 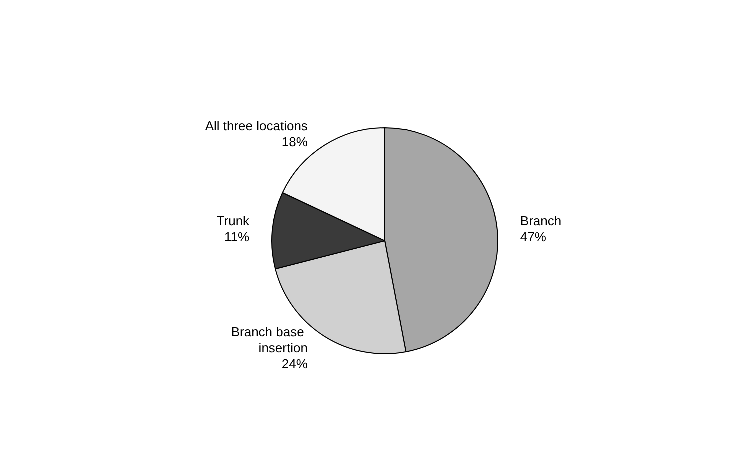 I want to click on data-label: 47%, so click(x=533, y=237).